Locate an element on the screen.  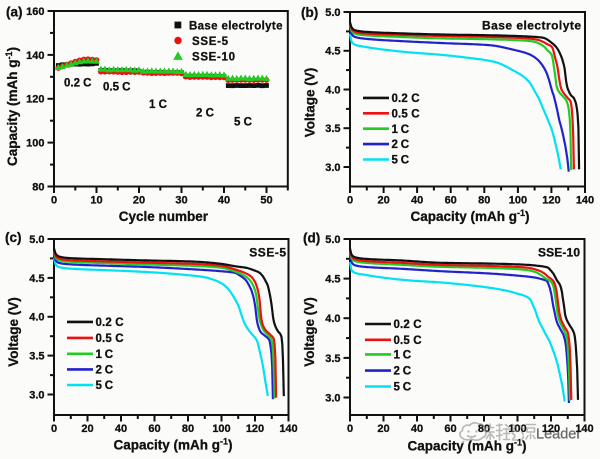
svg-text: 30 is located at coordinates (181, 201).